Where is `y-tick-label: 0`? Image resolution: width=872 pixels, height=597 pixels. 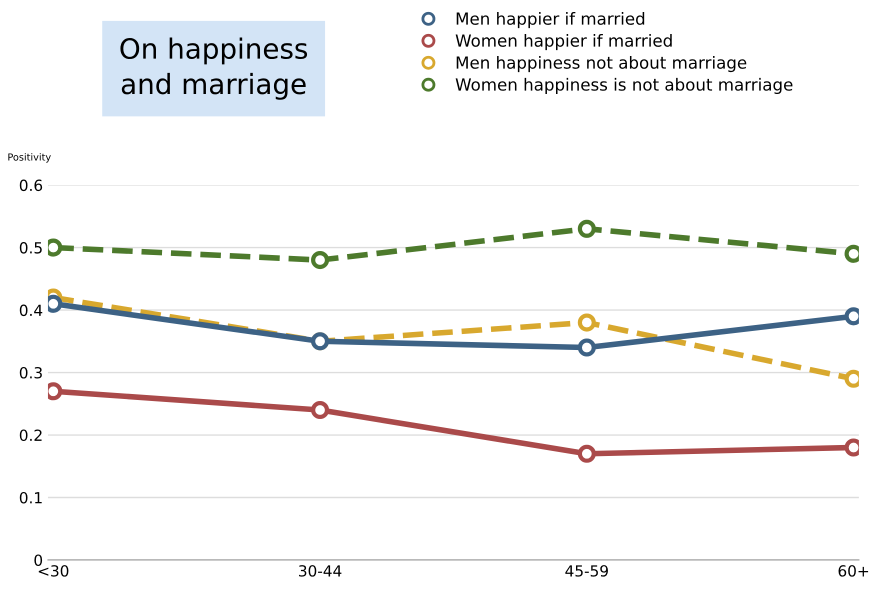
y-tick-label: 0 is located at coordinates (38, 560).